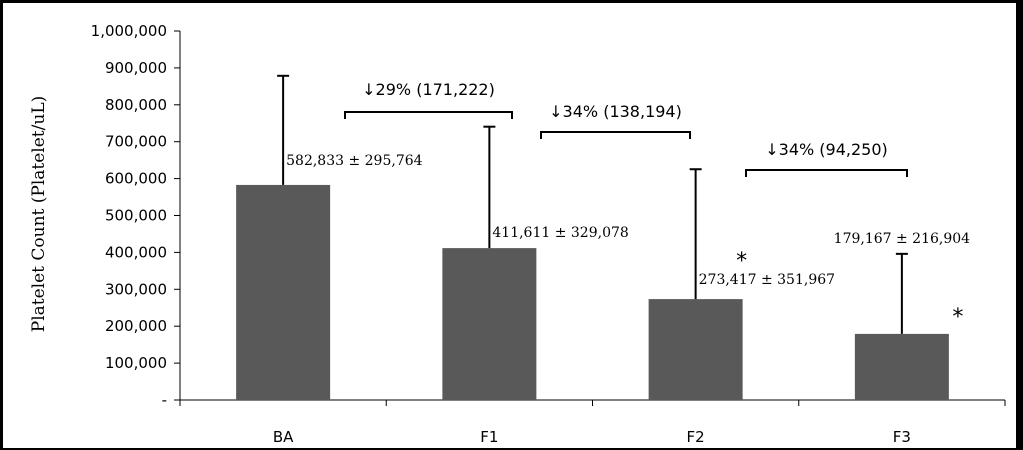 The image size is (1023, 450). Describe the element at coordinates (129, 31) in the screenshot. I see `y-tick-label: 1,000,000` at that location.